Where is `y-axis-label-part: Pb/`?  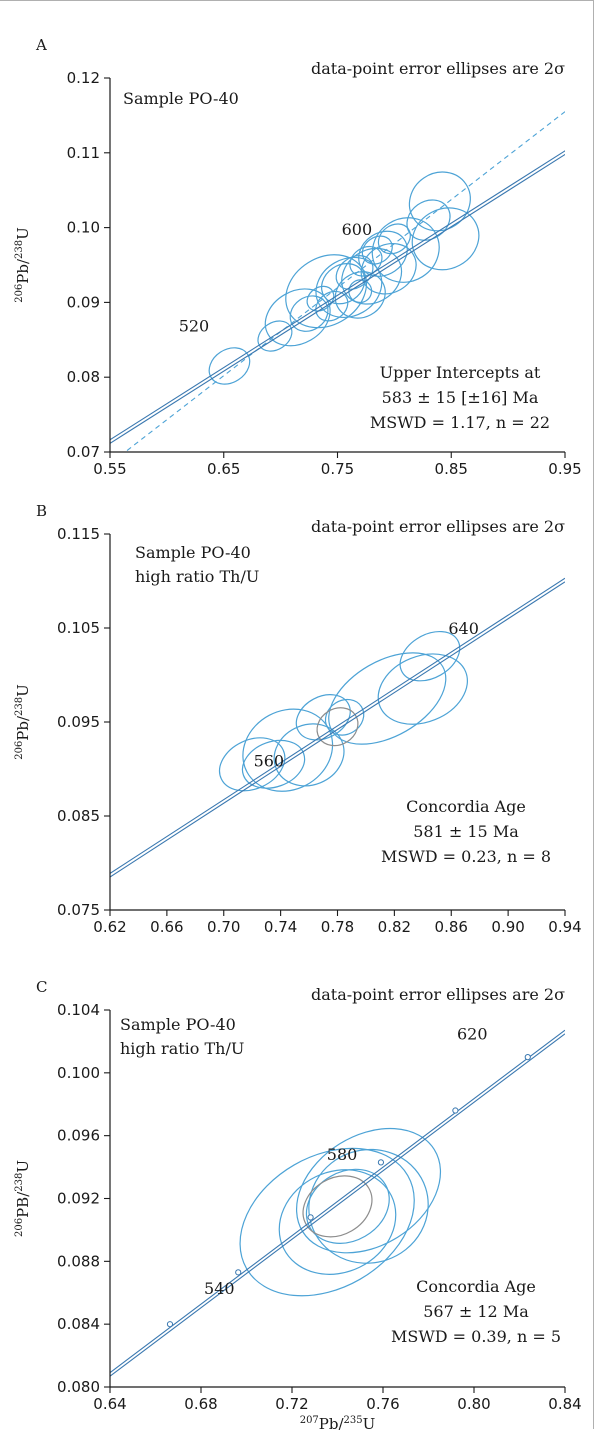
y-axis-label-part: Pb/ is located at coordinates (23, 728).